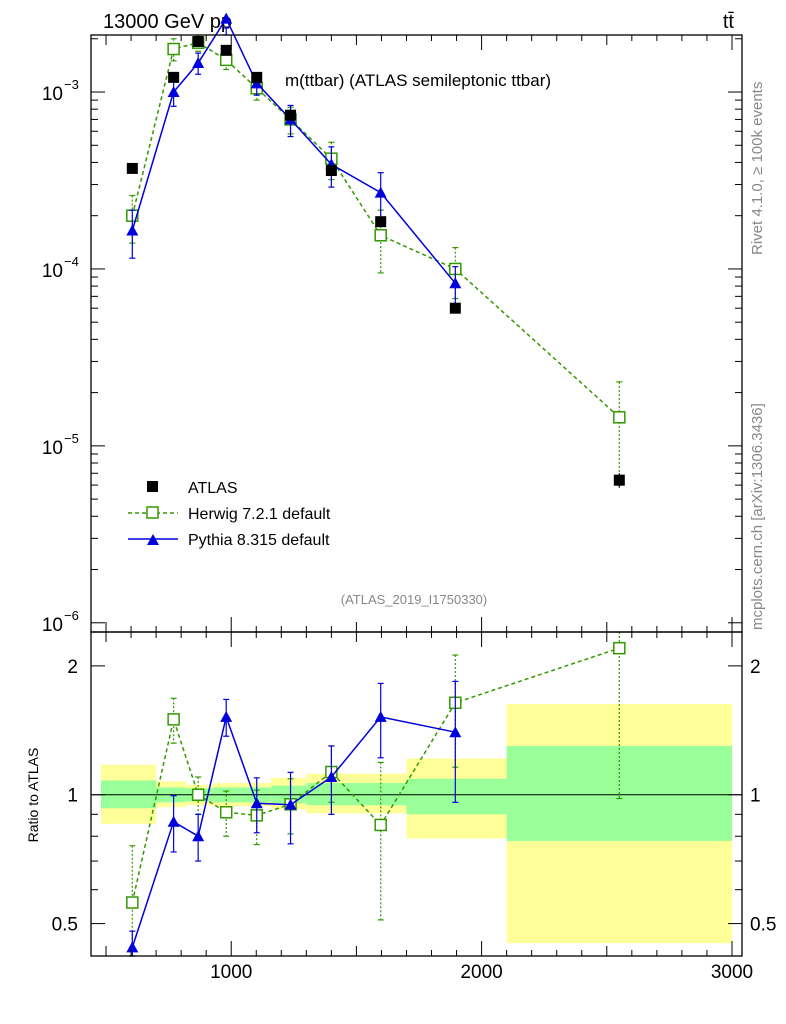 The height and width of the screenshot is (1024, 786). What do you see at coordinates (763, 925) in the screenshot?
I see `y-tick-label-ratio-right: 0.5` at bounding box center [763, 925].